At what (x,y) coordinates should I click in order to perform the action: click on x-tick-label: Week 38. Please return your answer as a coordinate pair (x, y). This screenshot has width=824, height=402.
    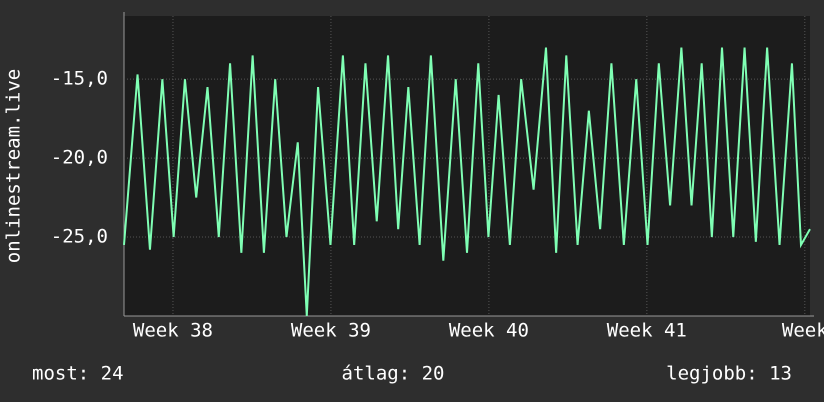
    Looking at the image, I should click on (173, 331).